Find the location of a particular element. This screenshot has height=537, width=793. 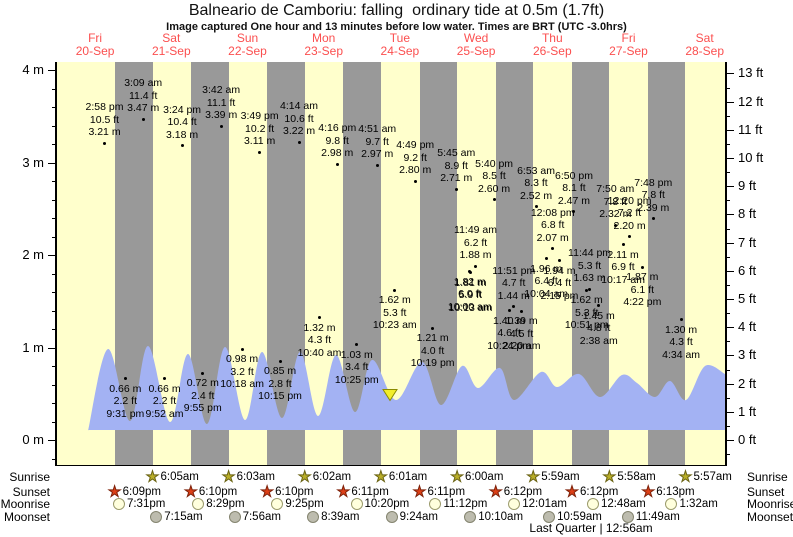

sunset-time: 6:12pm is located at coordinates (523, 492).